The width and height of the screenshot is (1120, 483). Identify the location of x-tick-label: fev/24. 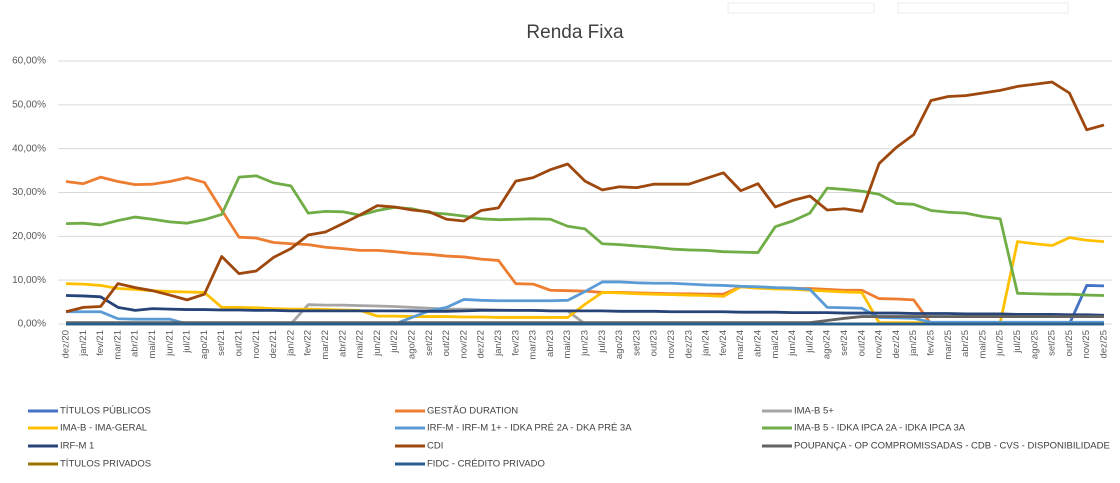
(723, 343).